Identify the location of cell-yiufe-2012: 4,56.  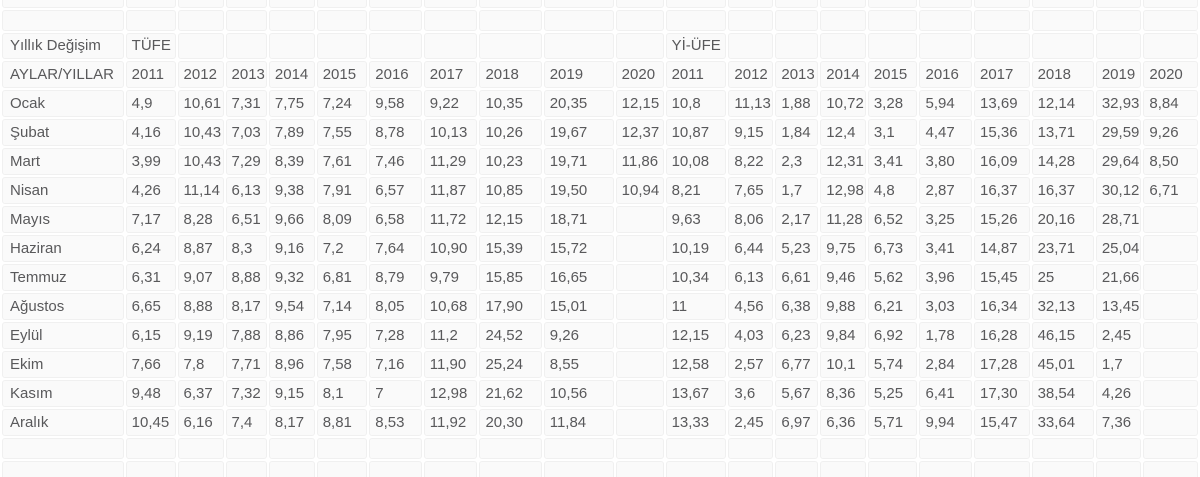
(751, 306).